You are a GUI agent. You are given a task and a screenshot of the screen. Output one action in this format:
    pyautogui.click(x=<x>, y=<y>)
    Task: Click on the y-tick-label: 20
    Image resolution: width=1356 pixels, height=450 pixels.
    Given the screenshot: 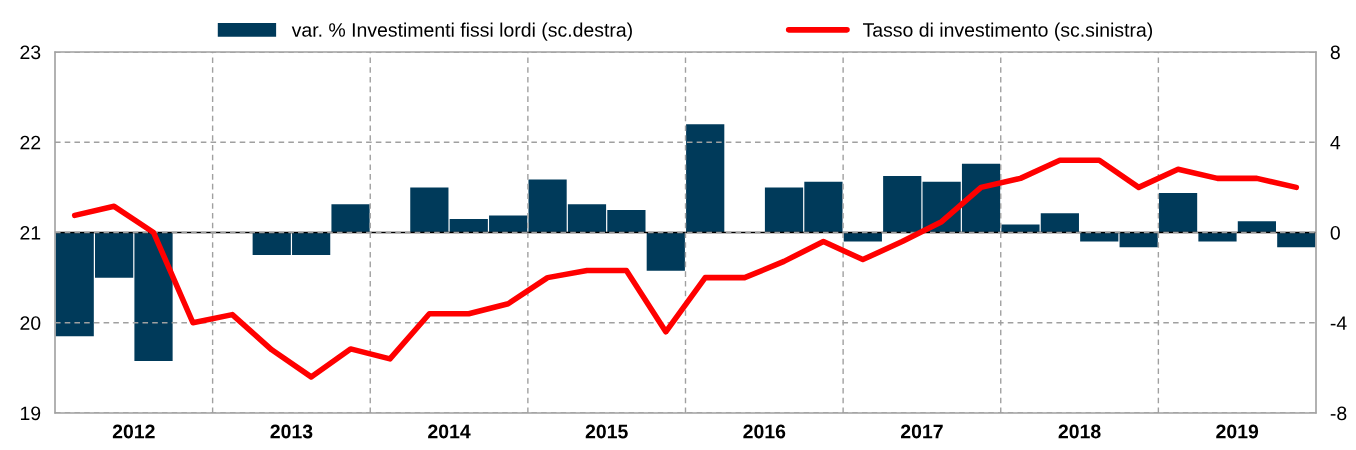 What is the action you would take?
    pyautogui.click(x=30, y=323)
    